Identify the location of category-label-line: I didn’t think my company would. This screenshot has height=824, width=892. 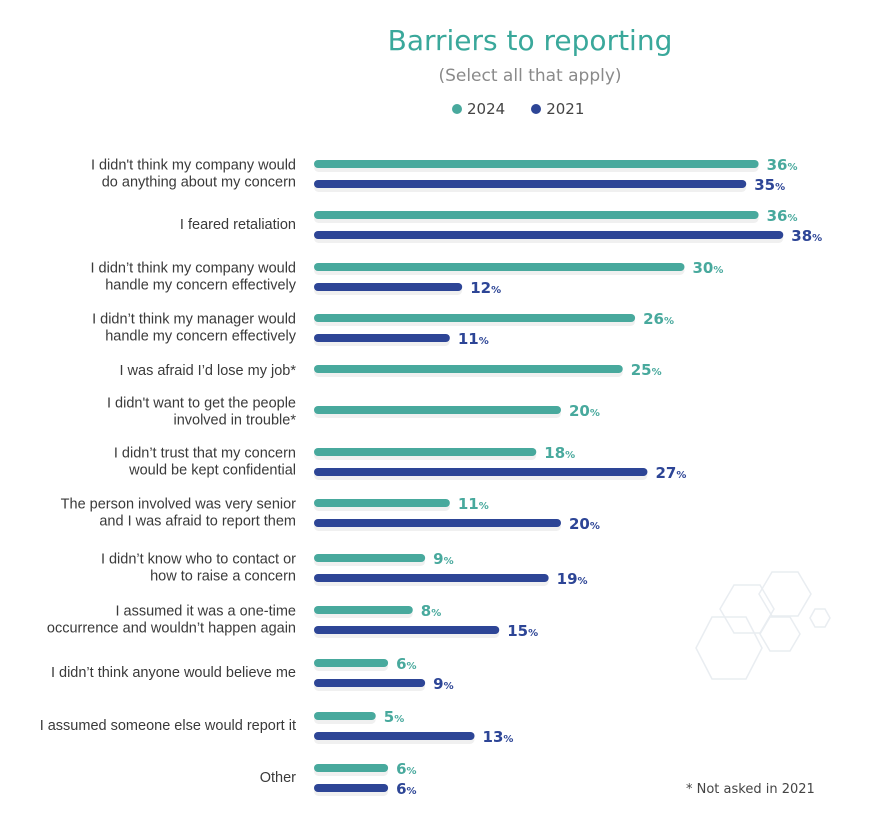
(193, 269).